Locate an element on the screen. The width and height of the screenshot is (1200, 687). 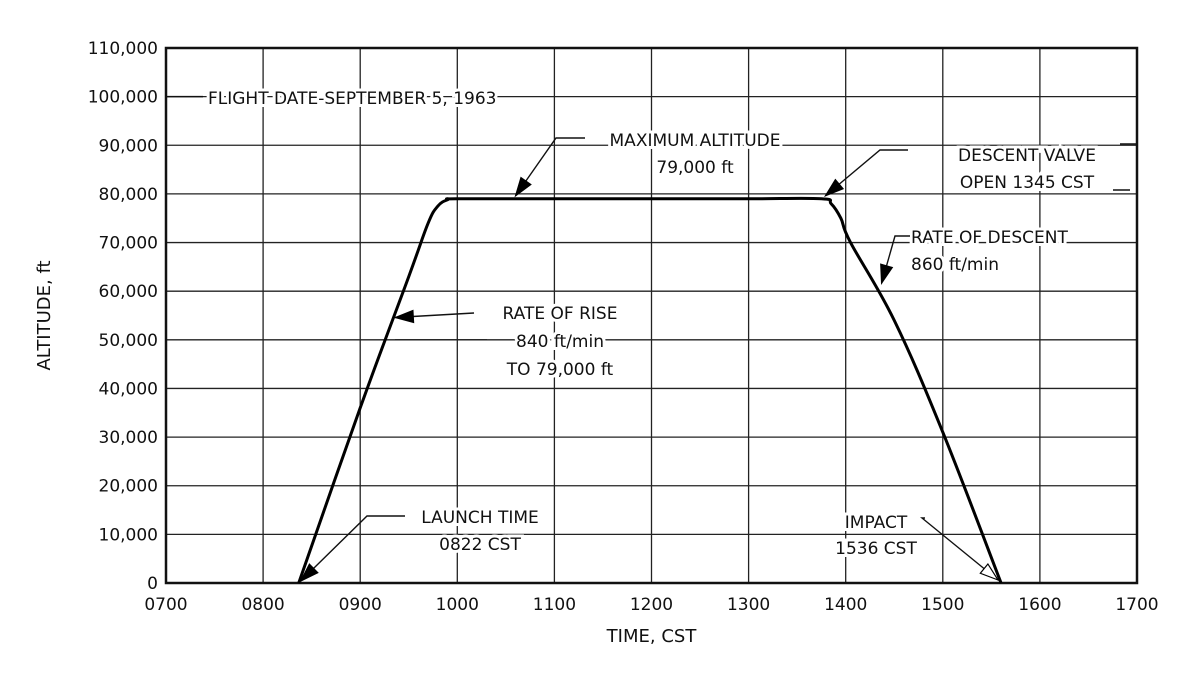
rate-of-rise-label: RATE OF RISE 840 ft/min TO 79,000 ft is located at coordinates (560, 342).